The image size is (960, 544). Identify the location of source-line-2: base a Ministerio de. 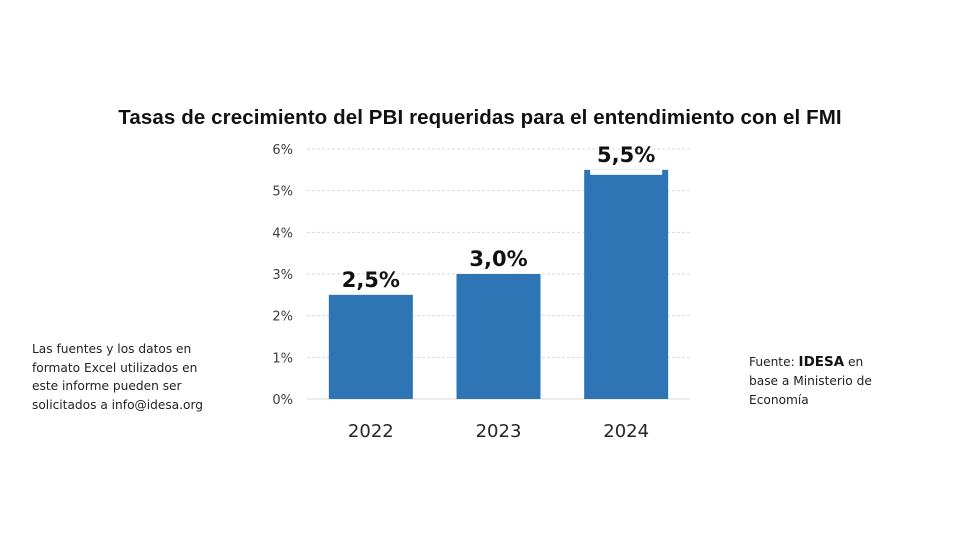
(810, 381).